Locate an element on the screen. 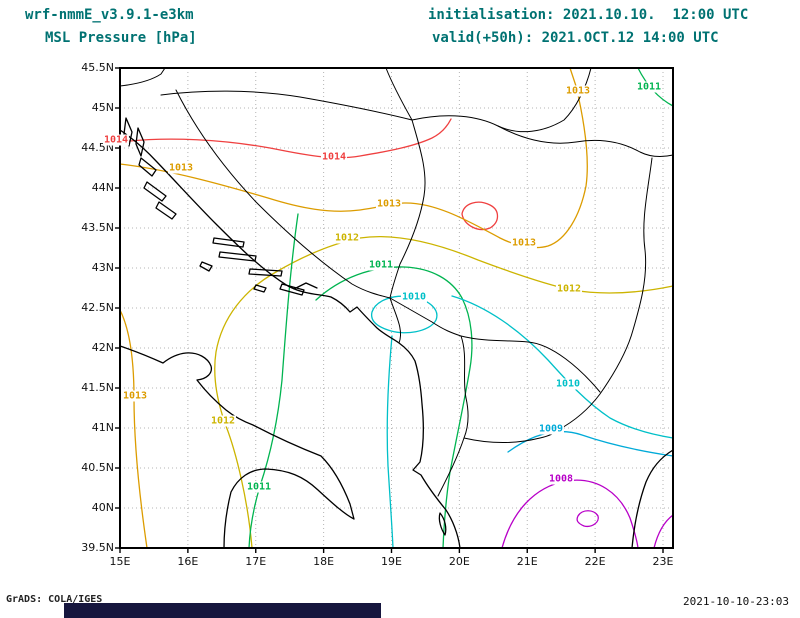 The image size is (800, 618). border-croatia-bosnia is located at coordinates (283, 194).